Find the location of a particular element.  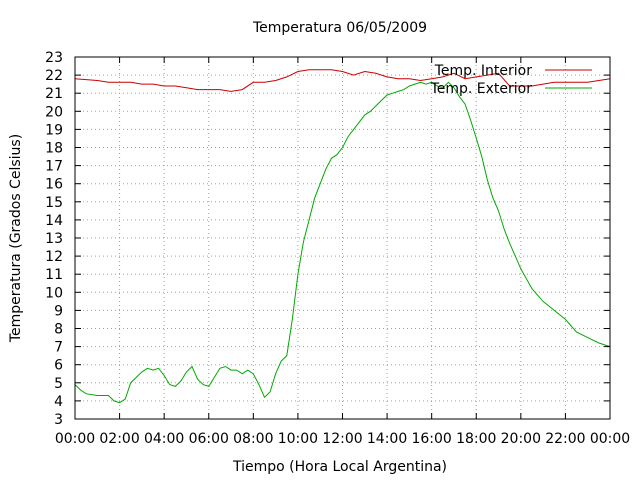

y-tick-label: 11 is located at coordinates (54, 275).